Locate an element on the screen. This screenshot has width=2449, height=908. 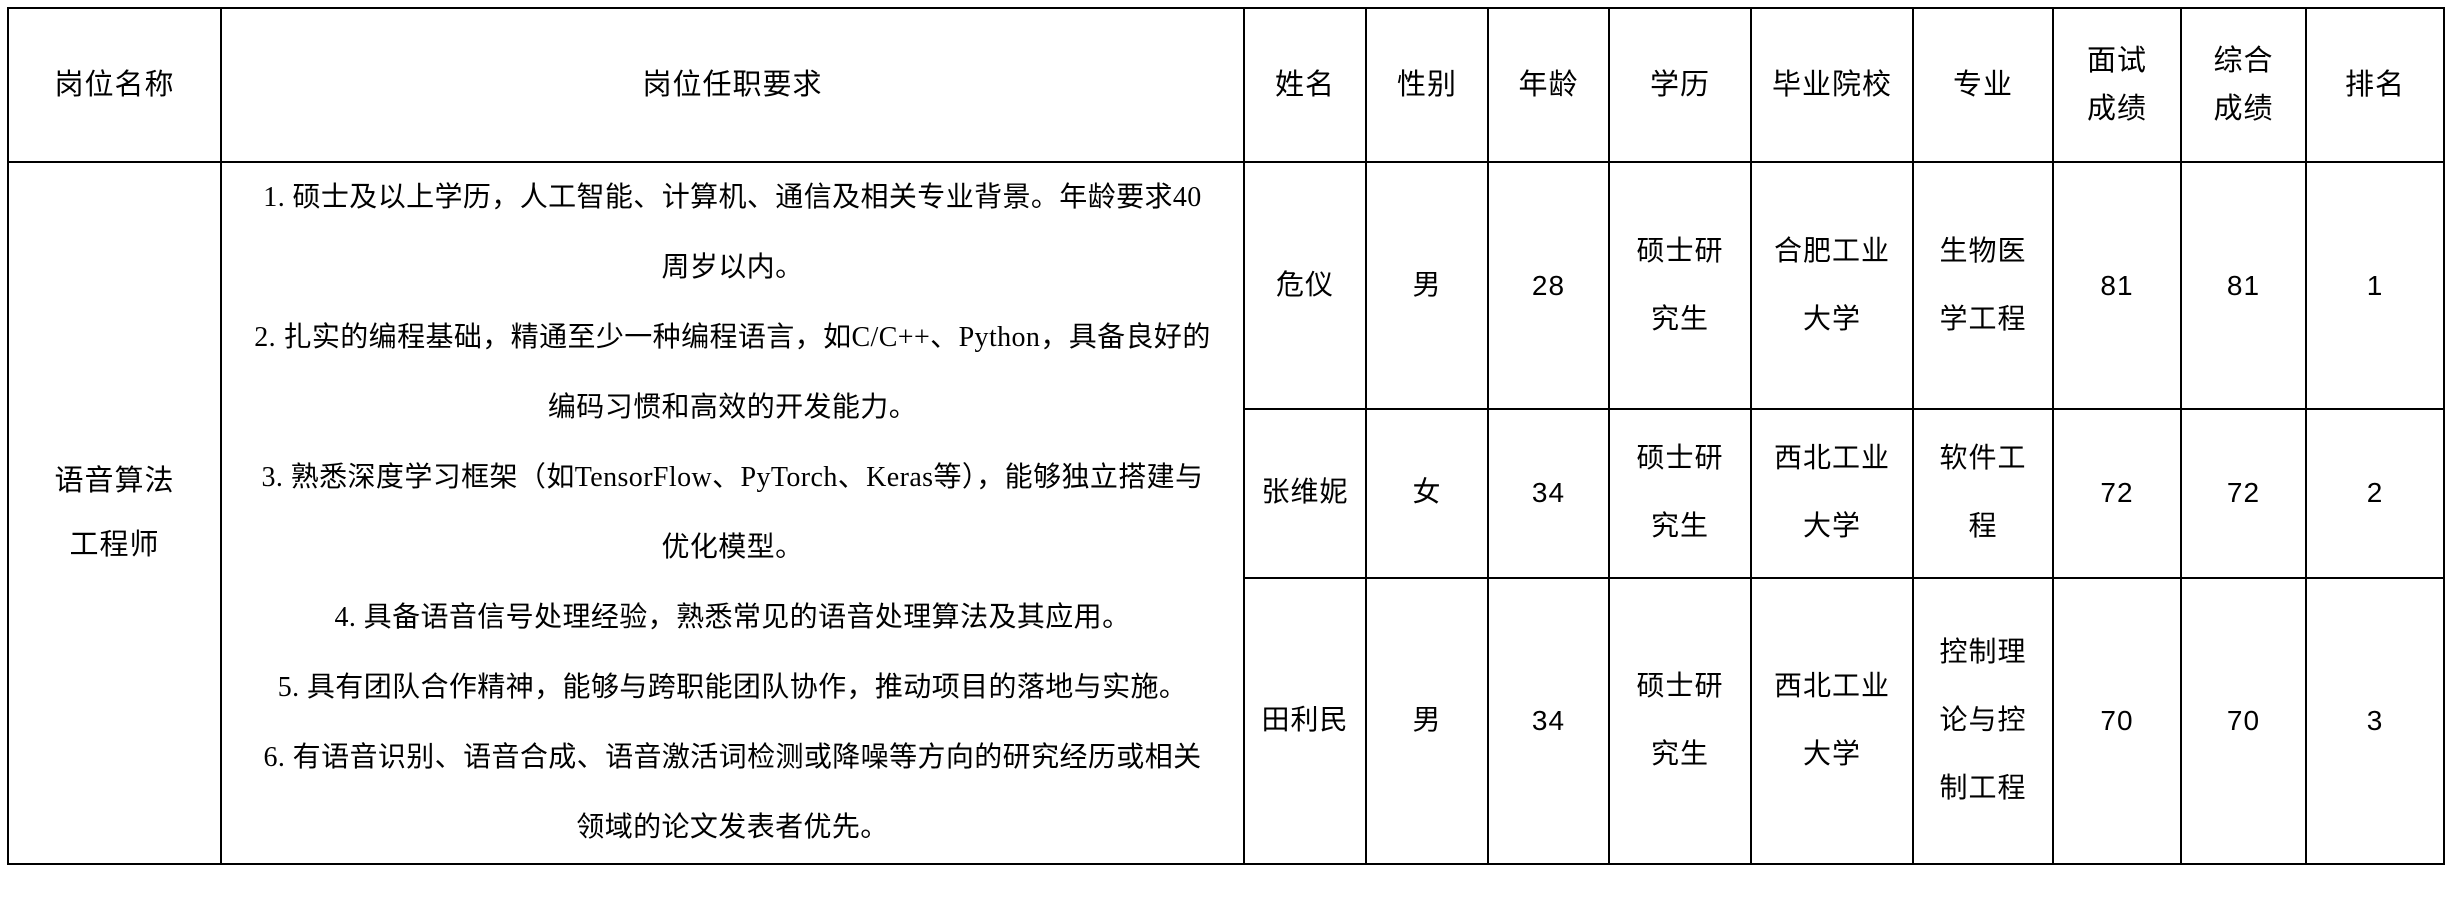
candidate-major: 软件工 程 is located at coordinates (1983, 493).